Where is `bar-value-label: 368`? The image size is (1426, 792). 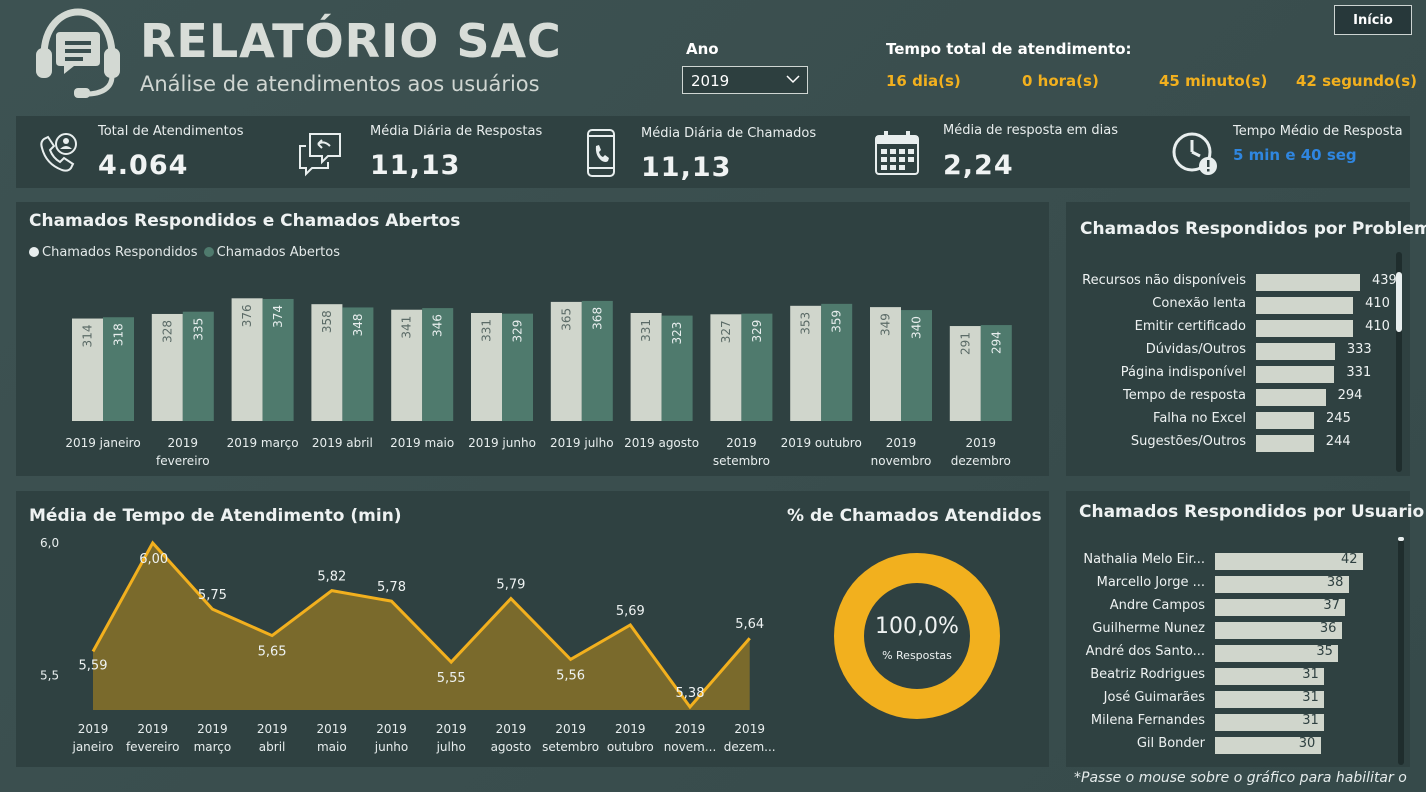
bar-value-label: 368 is located at coordinates (597, 318).